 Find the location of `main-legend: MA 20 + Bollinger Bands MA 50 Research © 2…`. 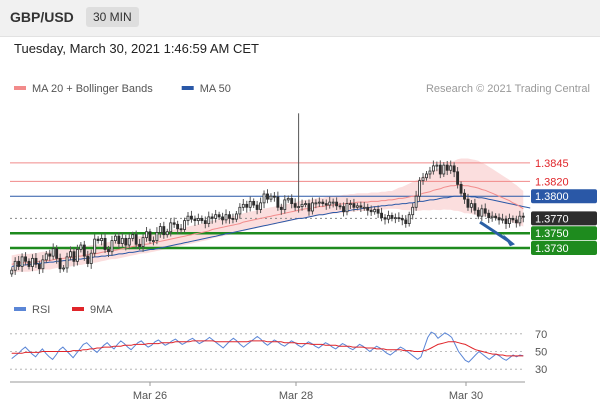

main-legend: MA 20 + Bollinger Bands MA 50 Research © 2… is located at coordinates (302, 89).